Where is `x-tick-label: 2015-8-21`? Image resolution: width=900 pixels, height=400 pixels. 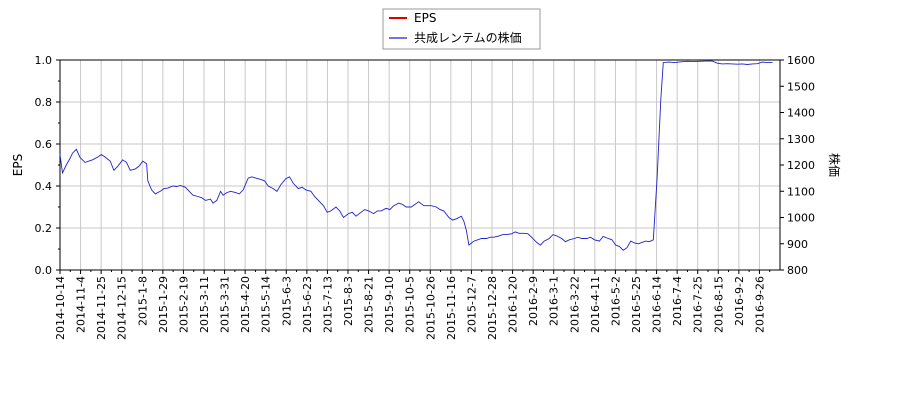 x-tick-label: 2015-8-21 is located at coordinates (369, 304).